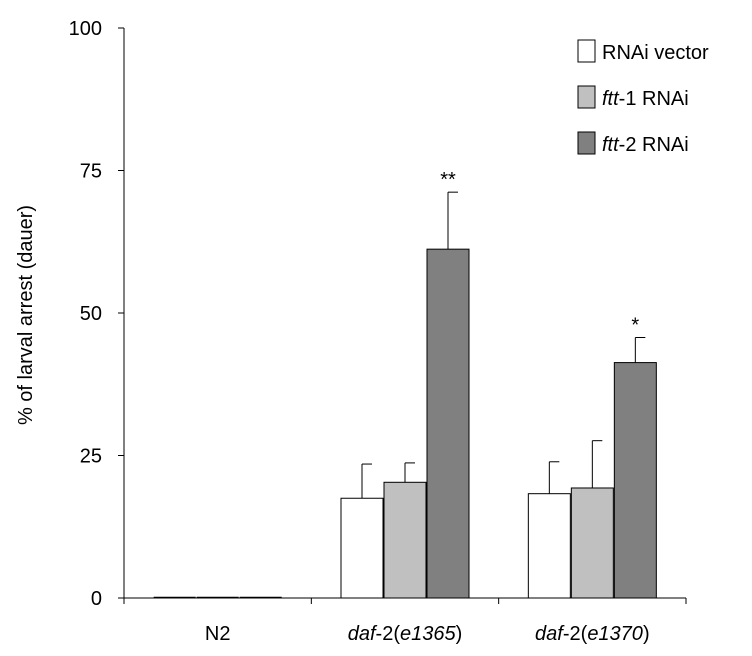 The image size is (752, 656). I want to click on x-tick-label-part: e1365, so click(428, 634).